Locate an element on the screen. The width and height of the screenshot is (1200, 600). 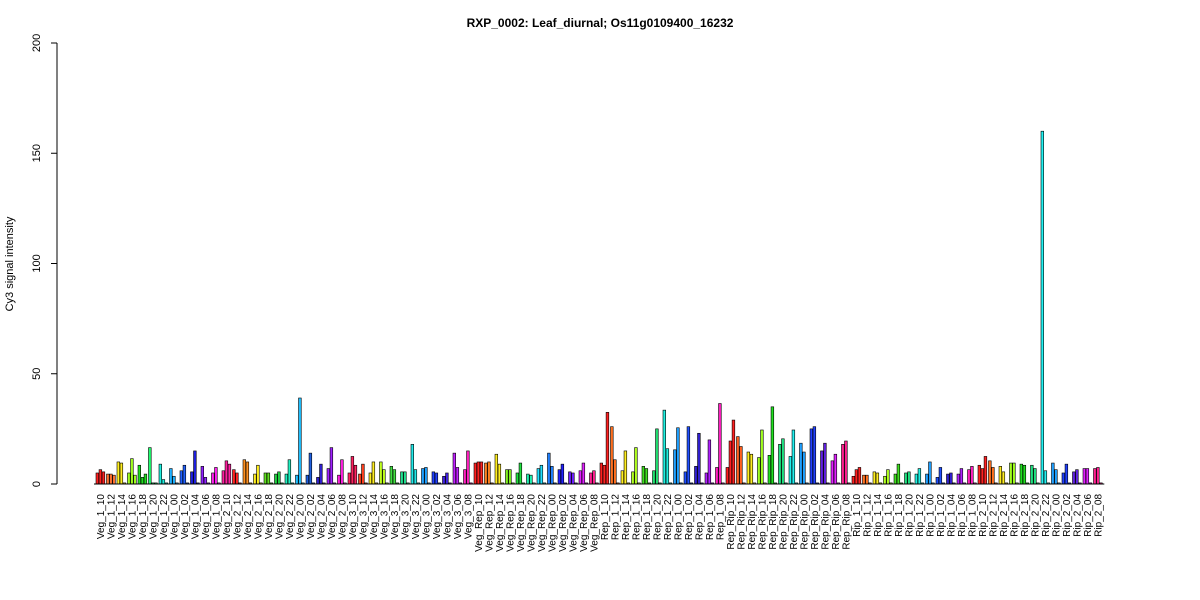
x-tick-label: Veg_2_20 is located at coordinates (279, 516).